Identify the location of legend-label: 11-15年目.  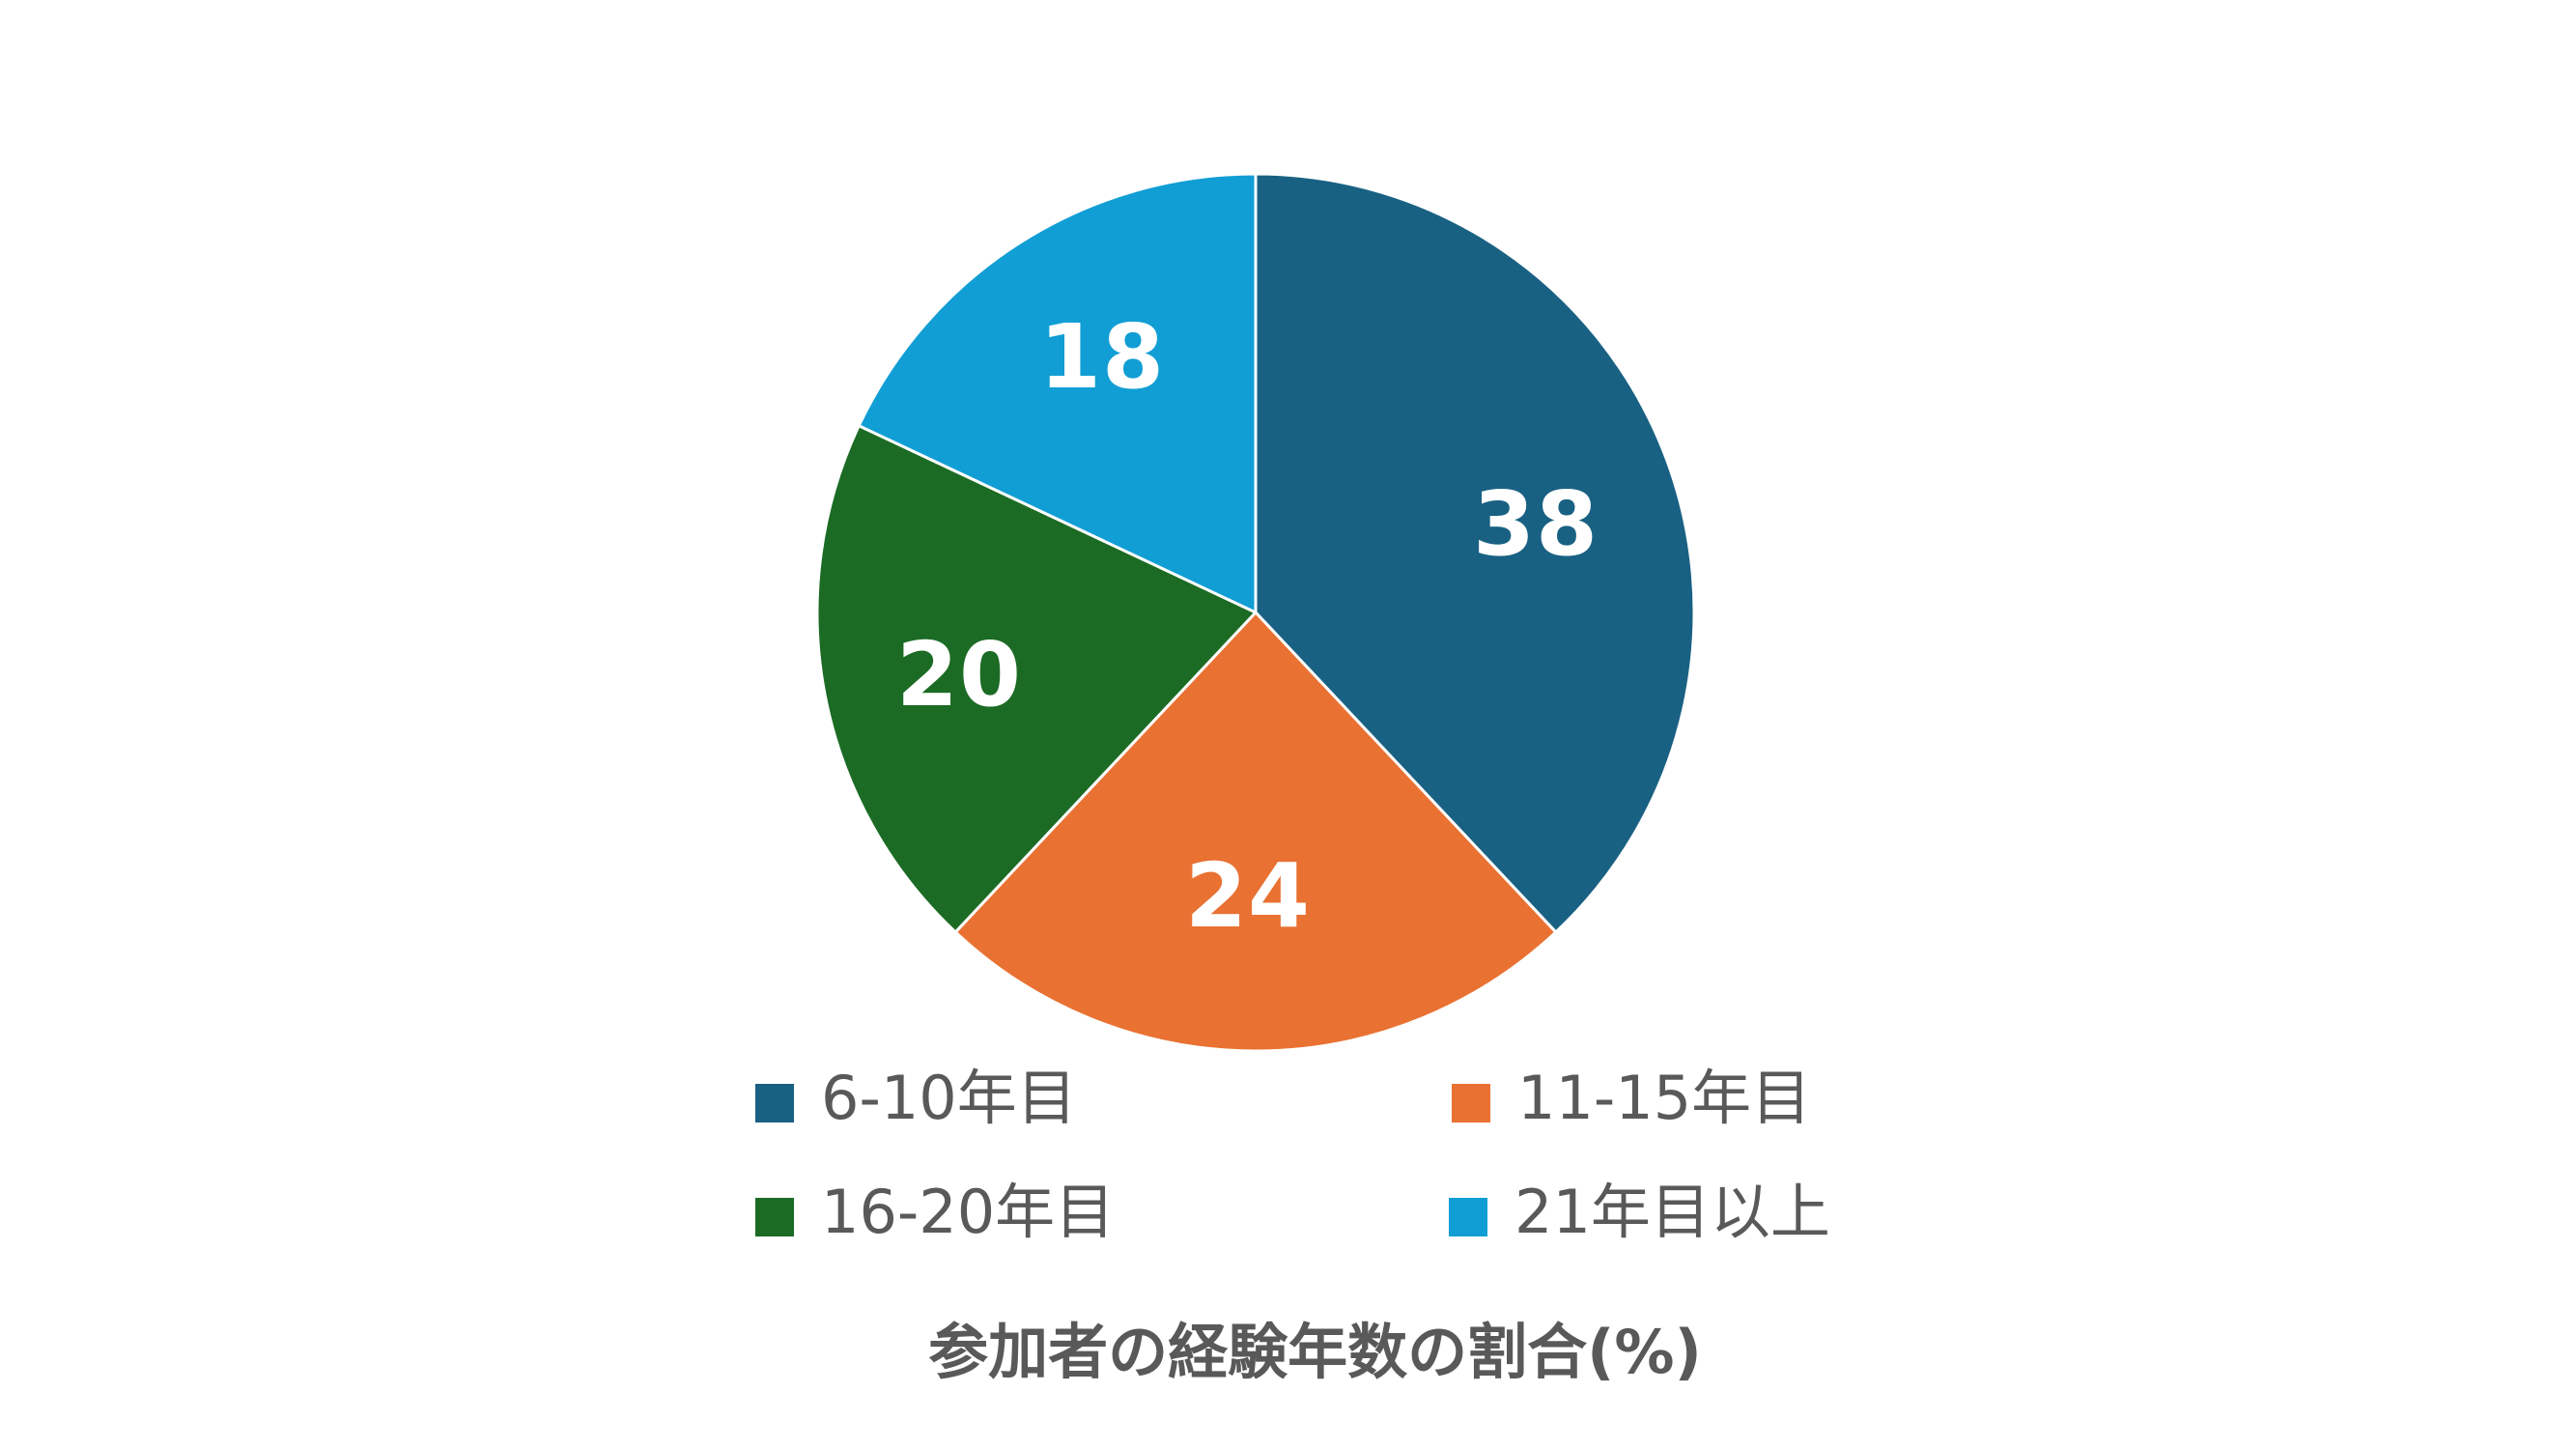
(1664, 1098).